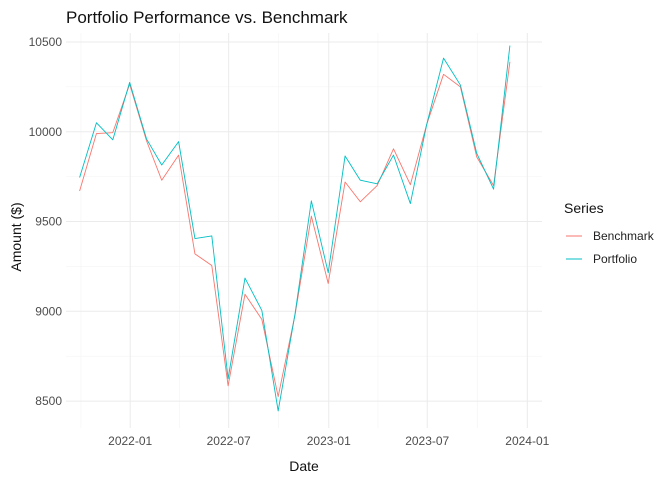 The width and height of the screenshot is (672, 480). What do you see at coordinates (610, 247) in the screenshot?
I see `legend-items: Benchmark Portfolio` at bounding box center [610, 247].